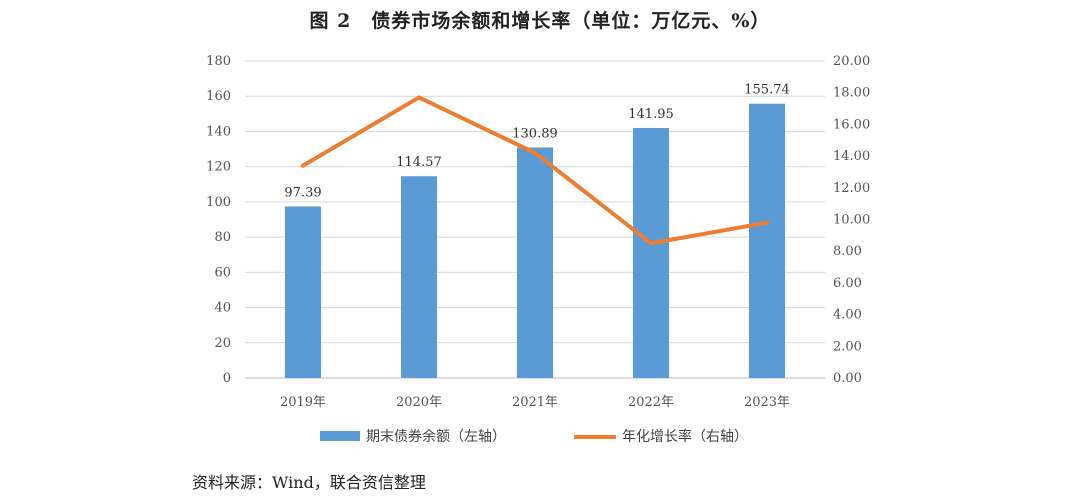  I want to click on source-note: 资料来源：Wind，联合资信整理, so click(309, 482).